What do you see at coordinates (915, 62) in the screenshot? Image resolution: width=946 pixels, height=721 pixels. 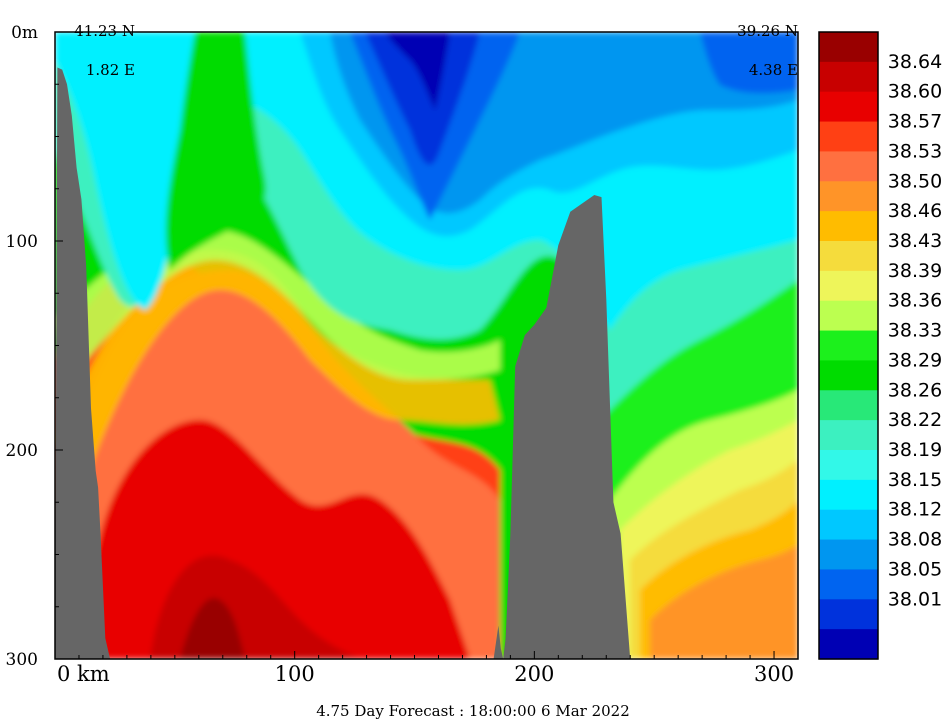 I see `colorbar-label: 38.64` at bounding box center [915, 62].